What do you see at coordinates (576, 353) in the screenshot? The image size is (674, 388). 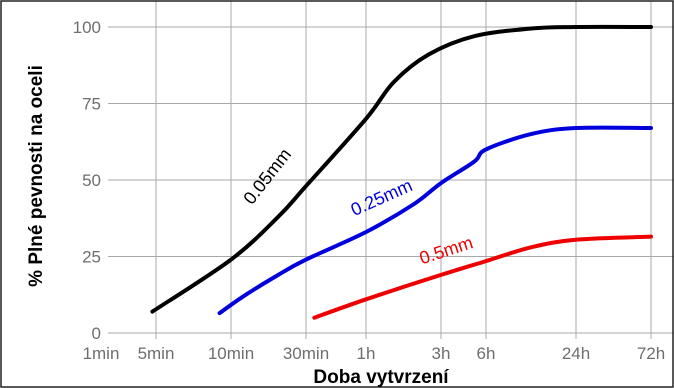 I see `x-tick-label: 24h` at bounding box center [576, 353].